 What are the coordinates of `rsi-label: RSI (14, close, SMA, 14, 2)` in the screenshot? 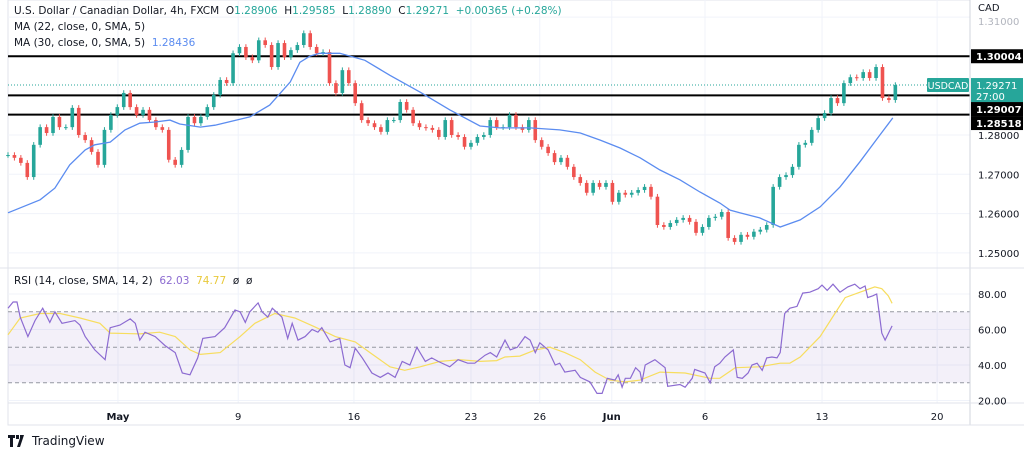 It's located at (83, 281).